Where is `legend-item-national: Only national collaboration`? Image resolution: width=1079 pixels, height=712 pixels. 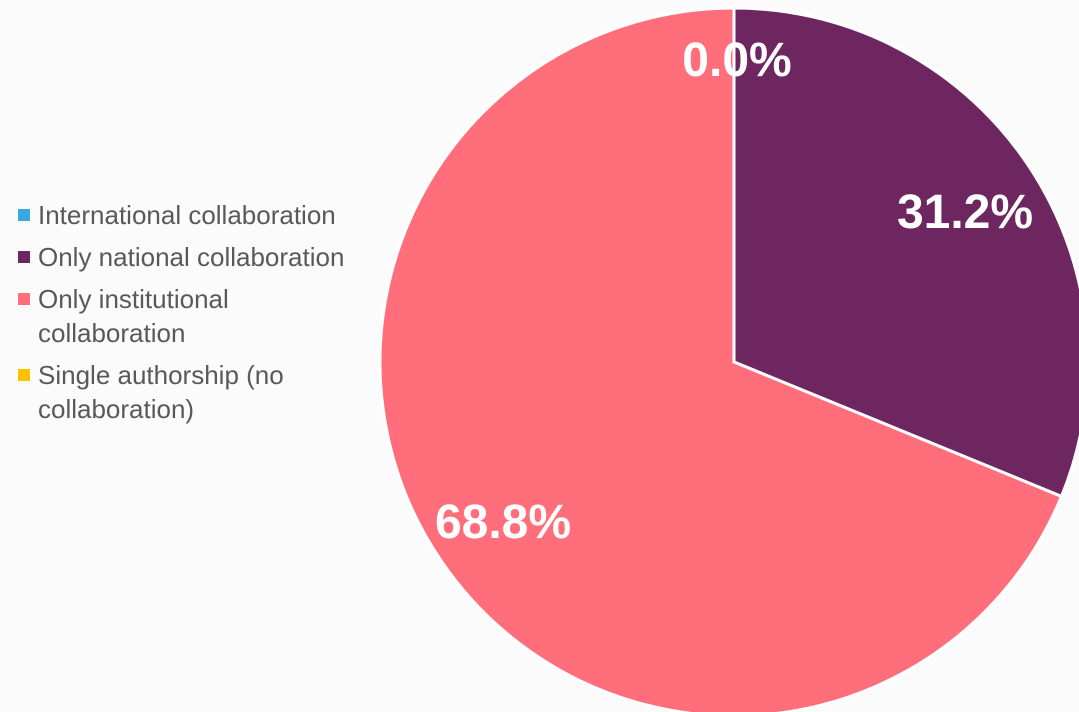 legend-item-national: Only national collaboration is located at coordinates (188, 257).